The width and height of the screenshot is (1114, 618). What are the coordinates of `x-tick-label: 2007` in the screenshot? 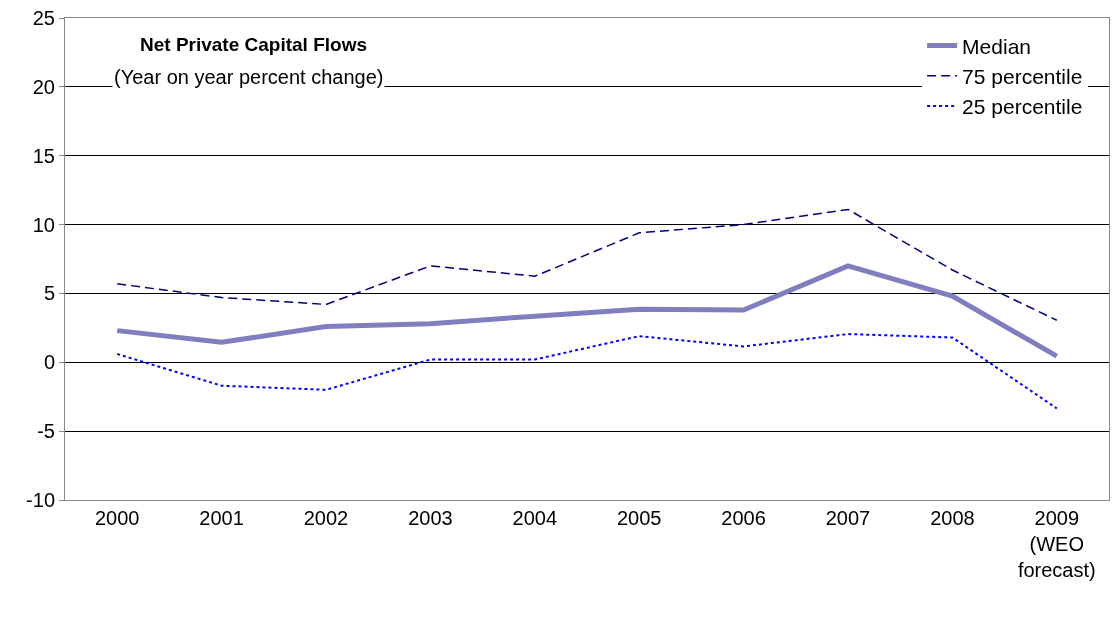 It's located at (848, 518).